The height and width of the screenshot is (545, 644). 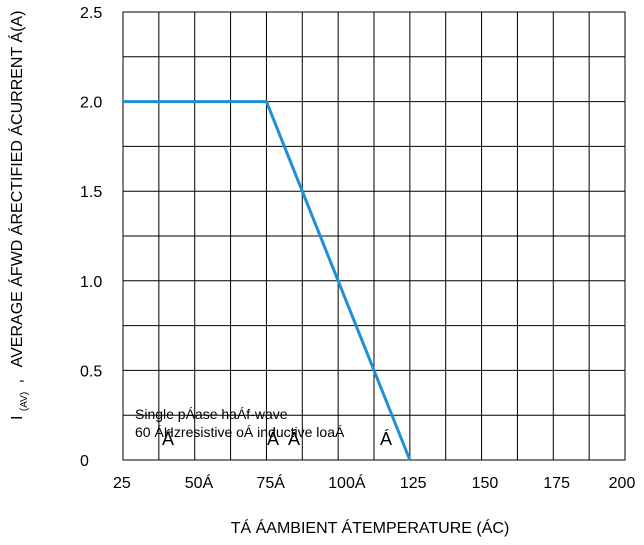 What do you see at coordinates (386, 439) in the screenshot?
I see `annotation-glyph-4: Á` at bounding box center [386, 439].